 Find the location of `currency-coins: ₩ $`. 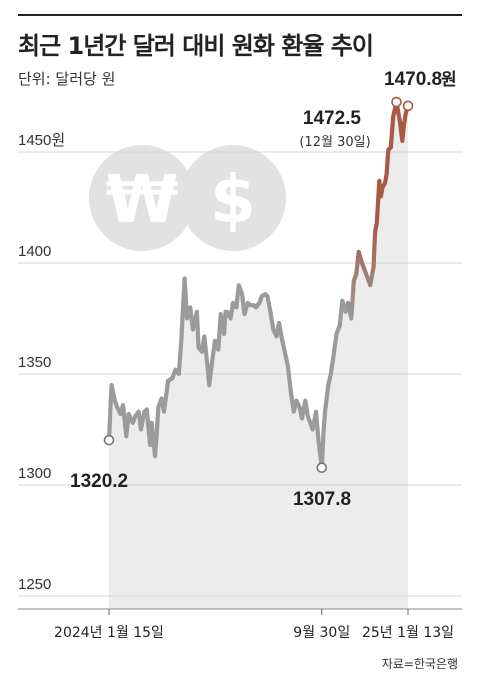

currency-coins: ₩ $ is located at coordinates (187, 198).